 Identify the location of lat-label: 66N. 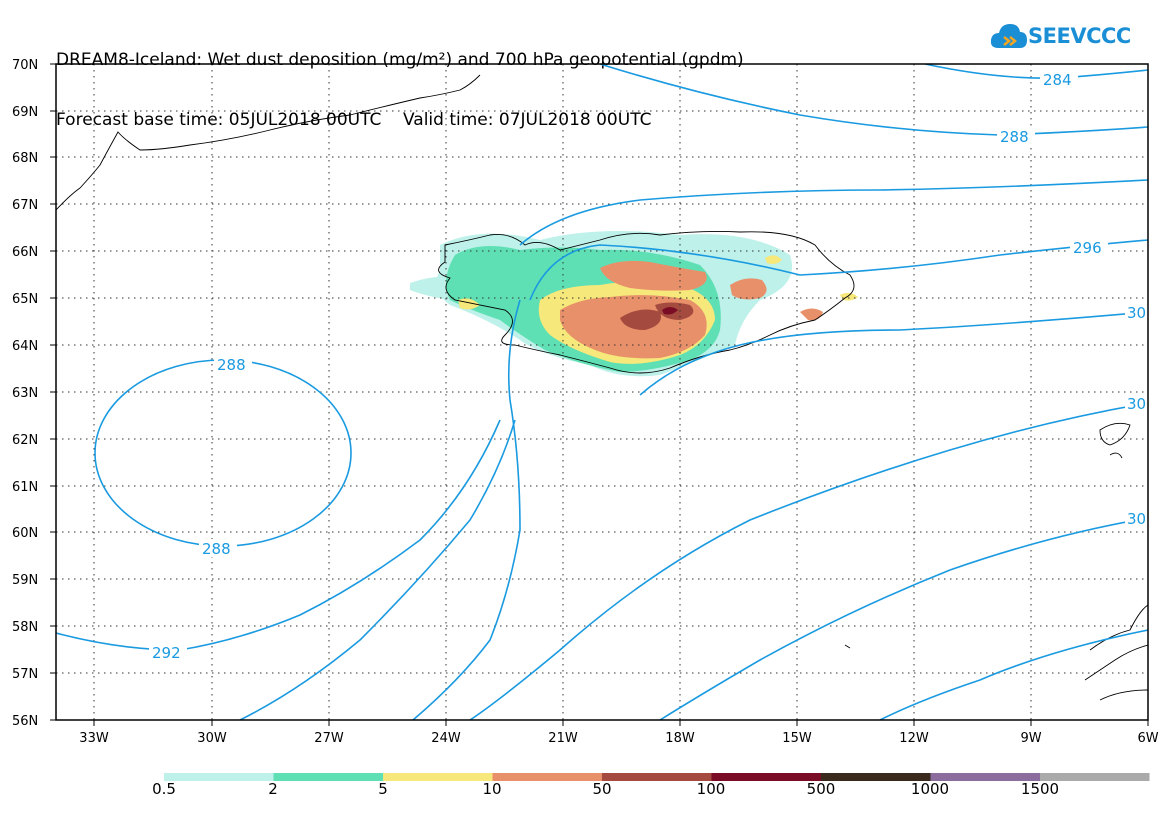
(25, 252).